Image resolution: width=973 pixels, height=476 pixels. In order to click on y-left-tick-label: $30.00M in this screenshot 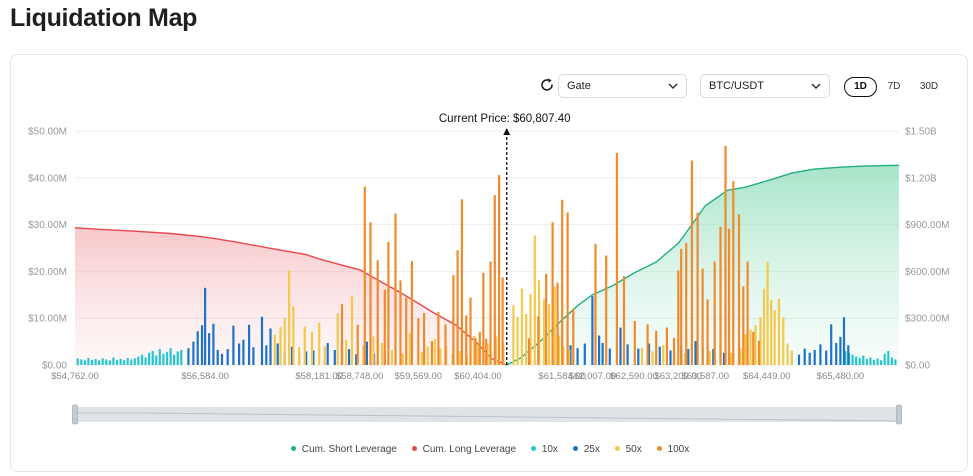, I will do `click(47, 225)`.